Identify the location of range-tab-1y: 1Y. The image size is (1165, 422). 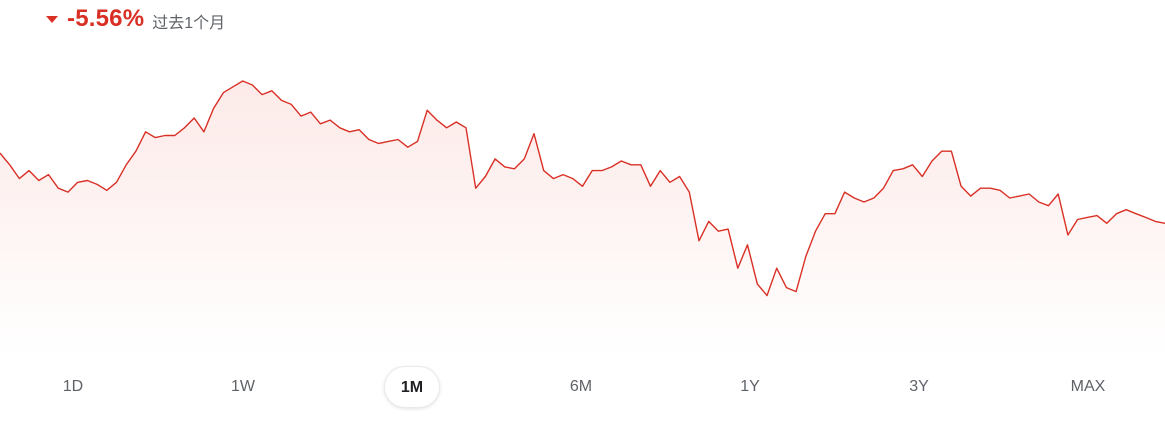
(750, 386).